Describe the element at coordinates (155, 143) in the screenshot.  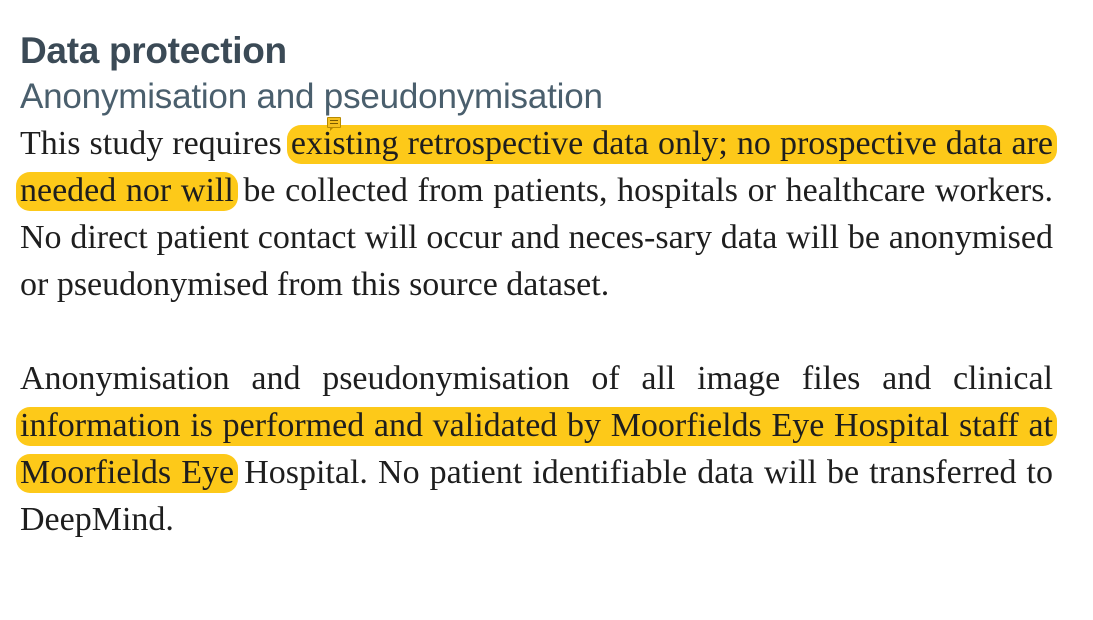
I see `paragraph-1-text-before: This study requires` at that location.